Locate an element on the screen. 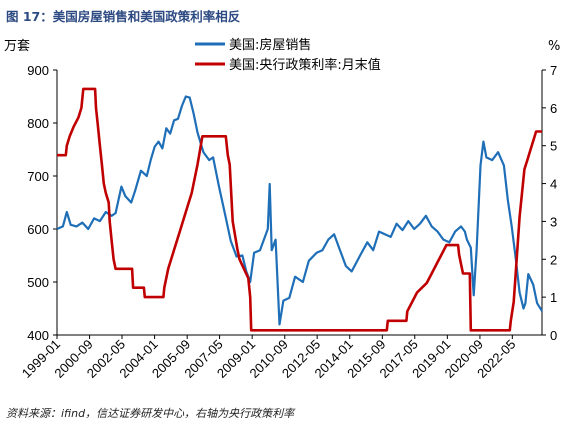  right-tick-label: 2 is located at coordinates (553, 259).